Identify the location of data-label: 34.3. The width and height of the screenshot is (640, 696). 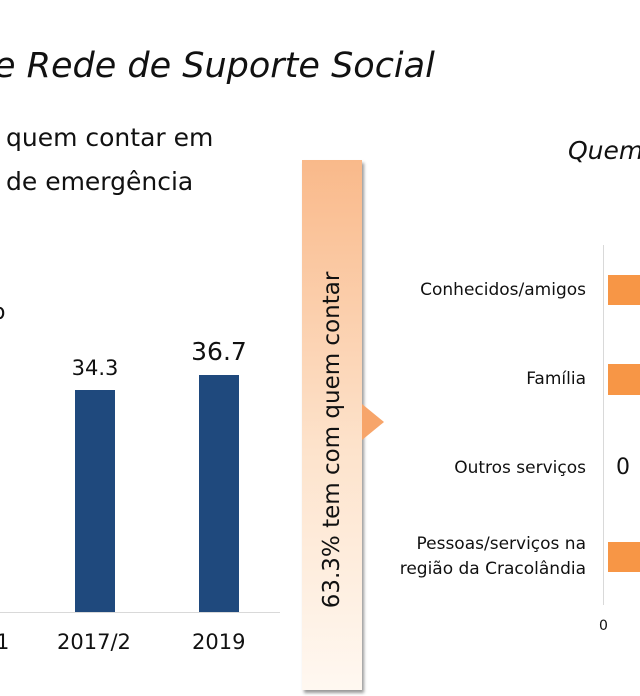
(95, 368).